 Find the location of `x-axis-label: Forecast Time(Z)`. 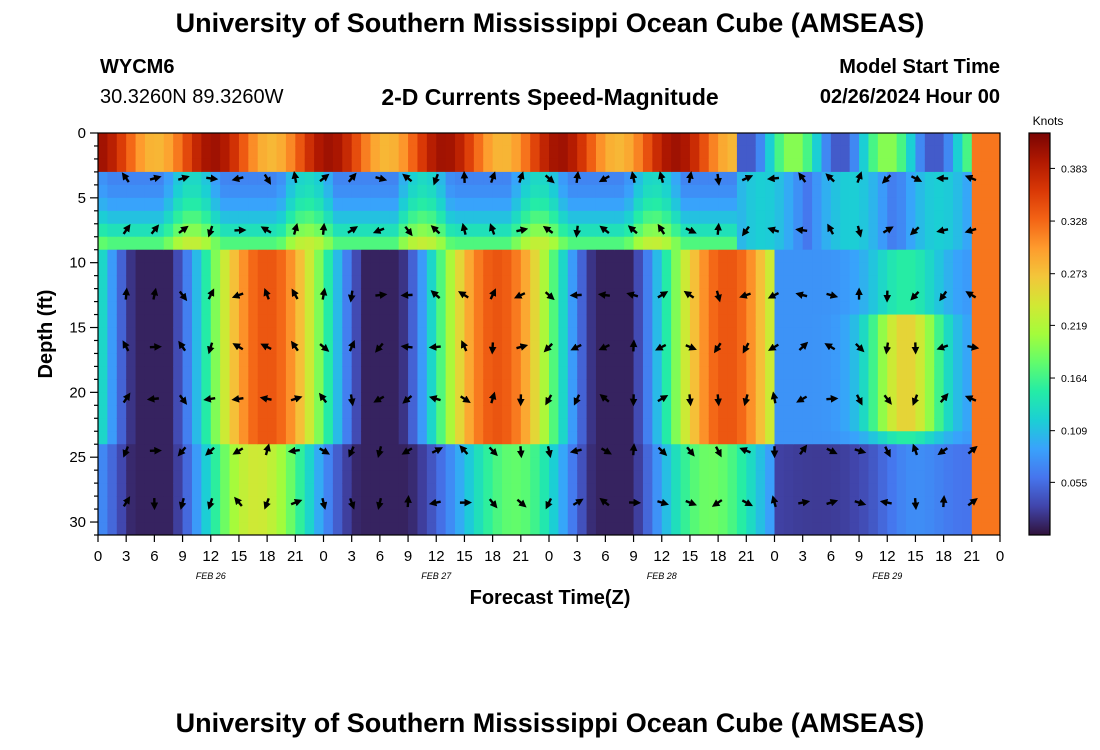

x-axis-label: Forecast Time(Z) is located at coordinates (550, 598).